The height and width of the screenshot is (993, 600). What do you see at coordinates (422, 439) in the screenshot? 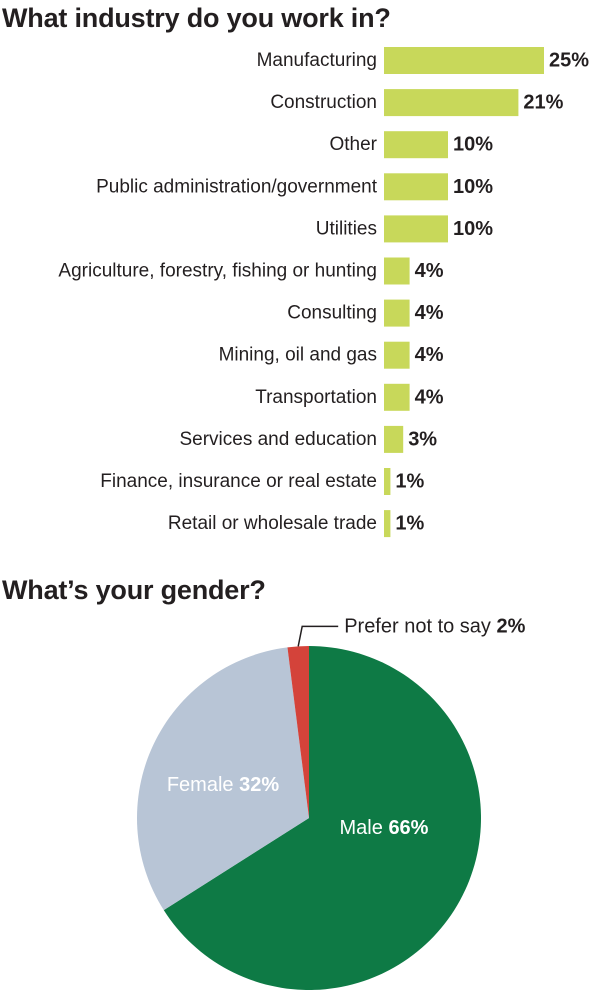
I see `value-label: 3%` at bounding box center [422, 439].